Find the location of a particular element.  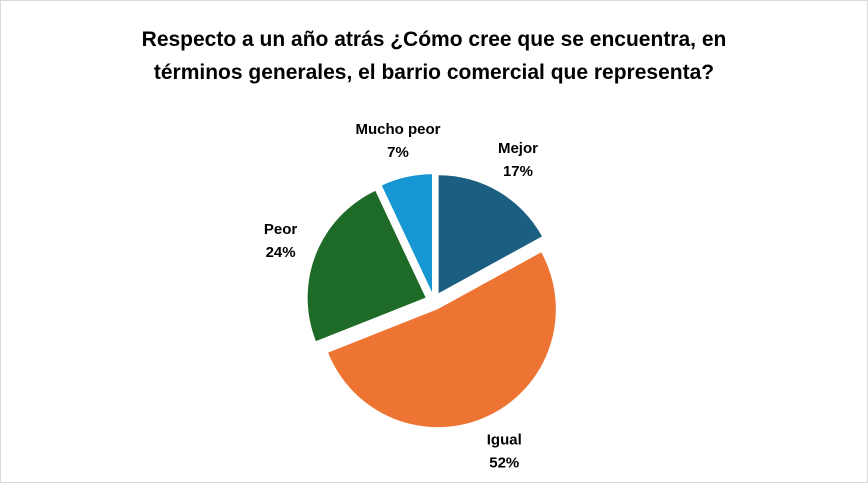

slice-value: 24% is located at coordinates (281, 252).